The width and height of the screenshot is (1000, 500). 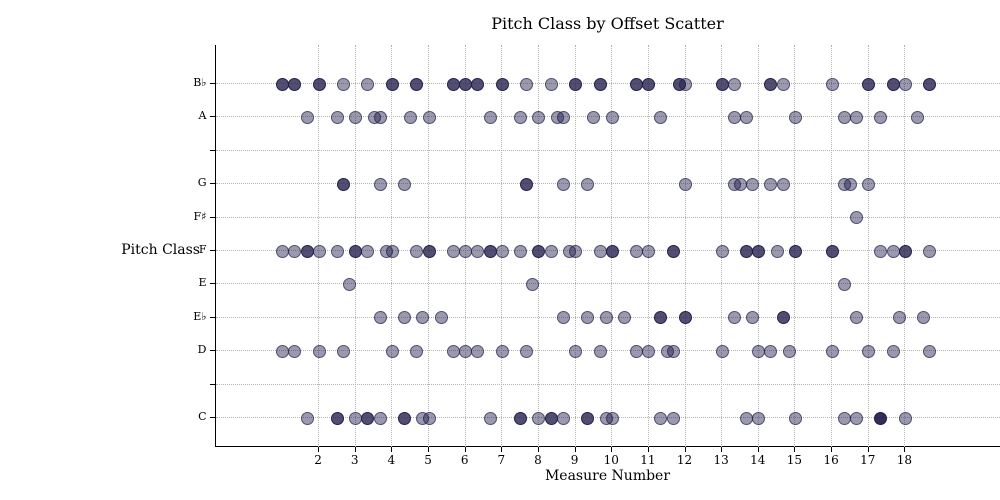 I want to click on y-tick-label: C, so click(x=202, y=417).